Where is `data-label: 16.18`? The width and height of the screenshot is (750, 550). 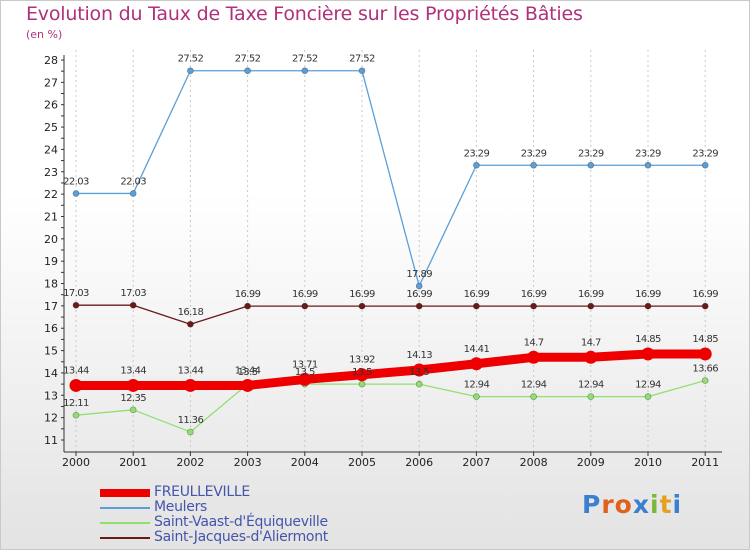
data-label: 16.18 is located at coordinates (191, 312).